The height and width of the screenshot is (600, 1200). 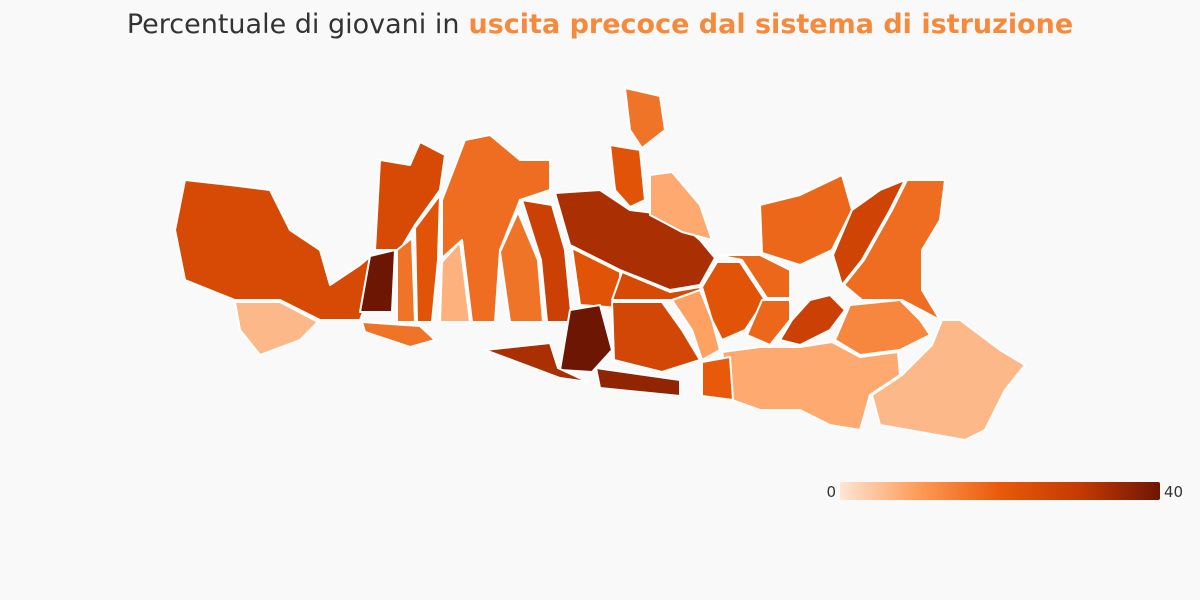 I want to click on colorbar-ticks: 0 40, so click(x=1004, y=492).